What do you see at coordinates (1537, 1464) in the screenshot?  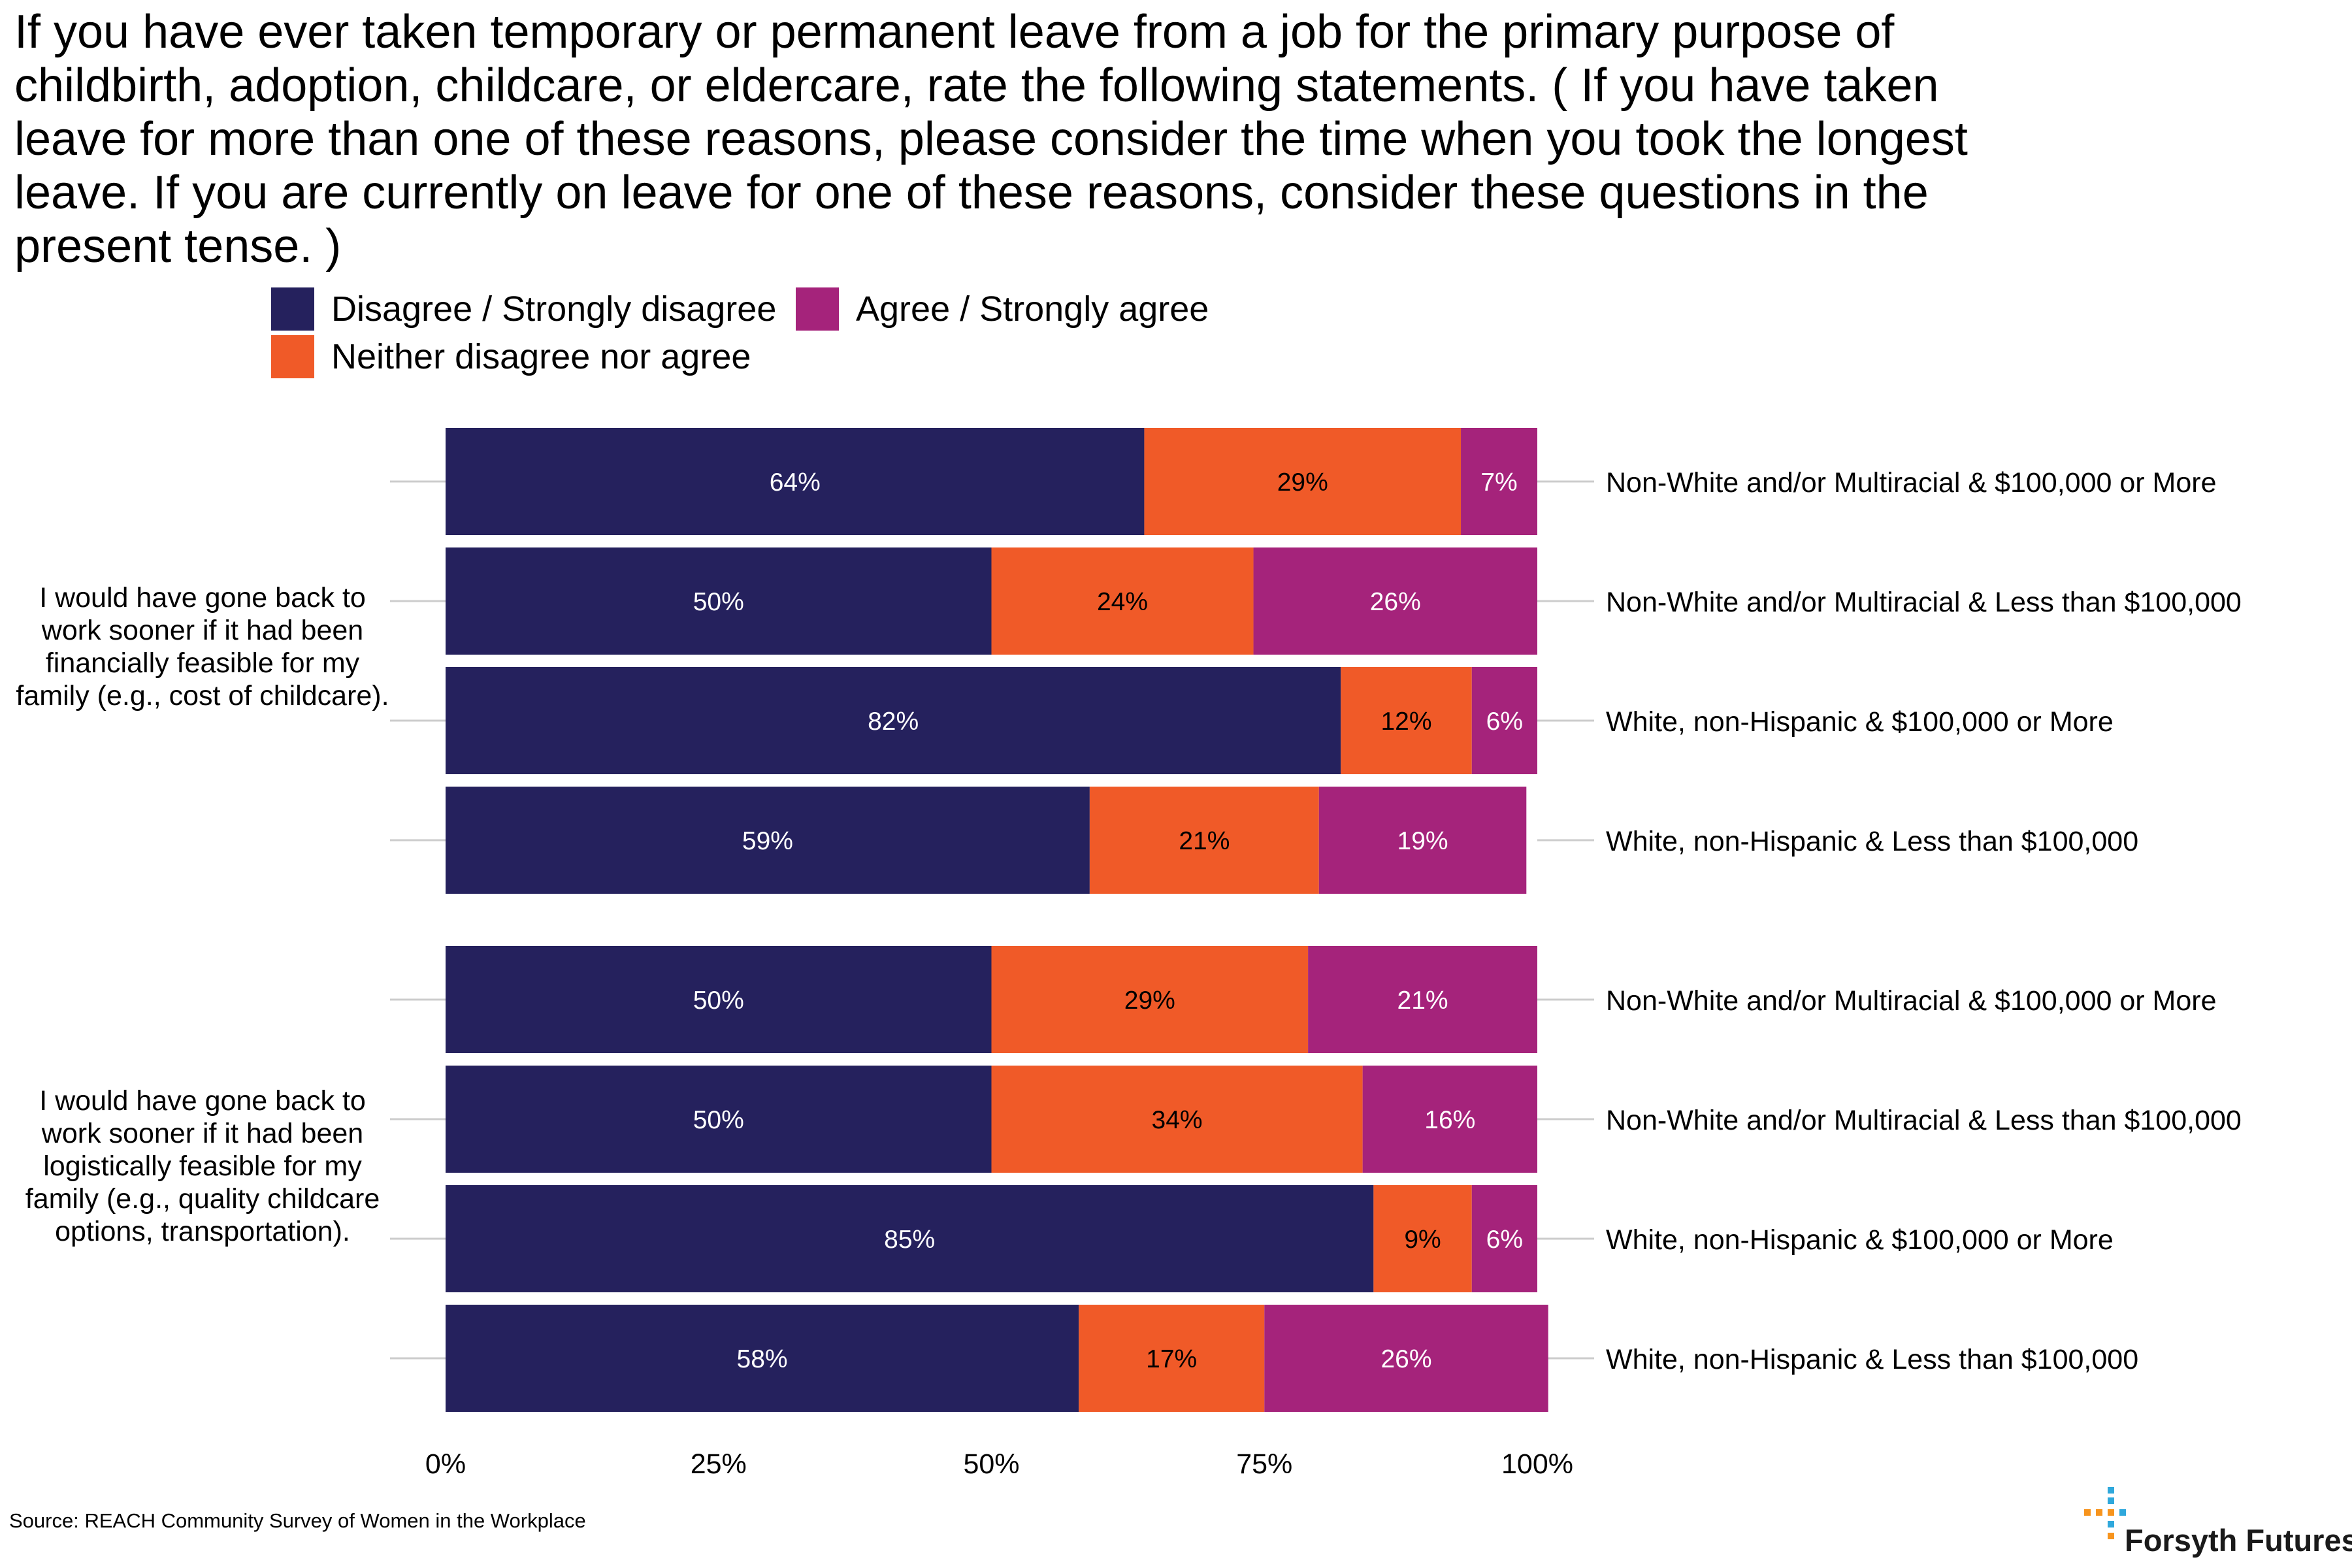 I see `x-tick-label: 100%` at bounding box center [1537, 1464].